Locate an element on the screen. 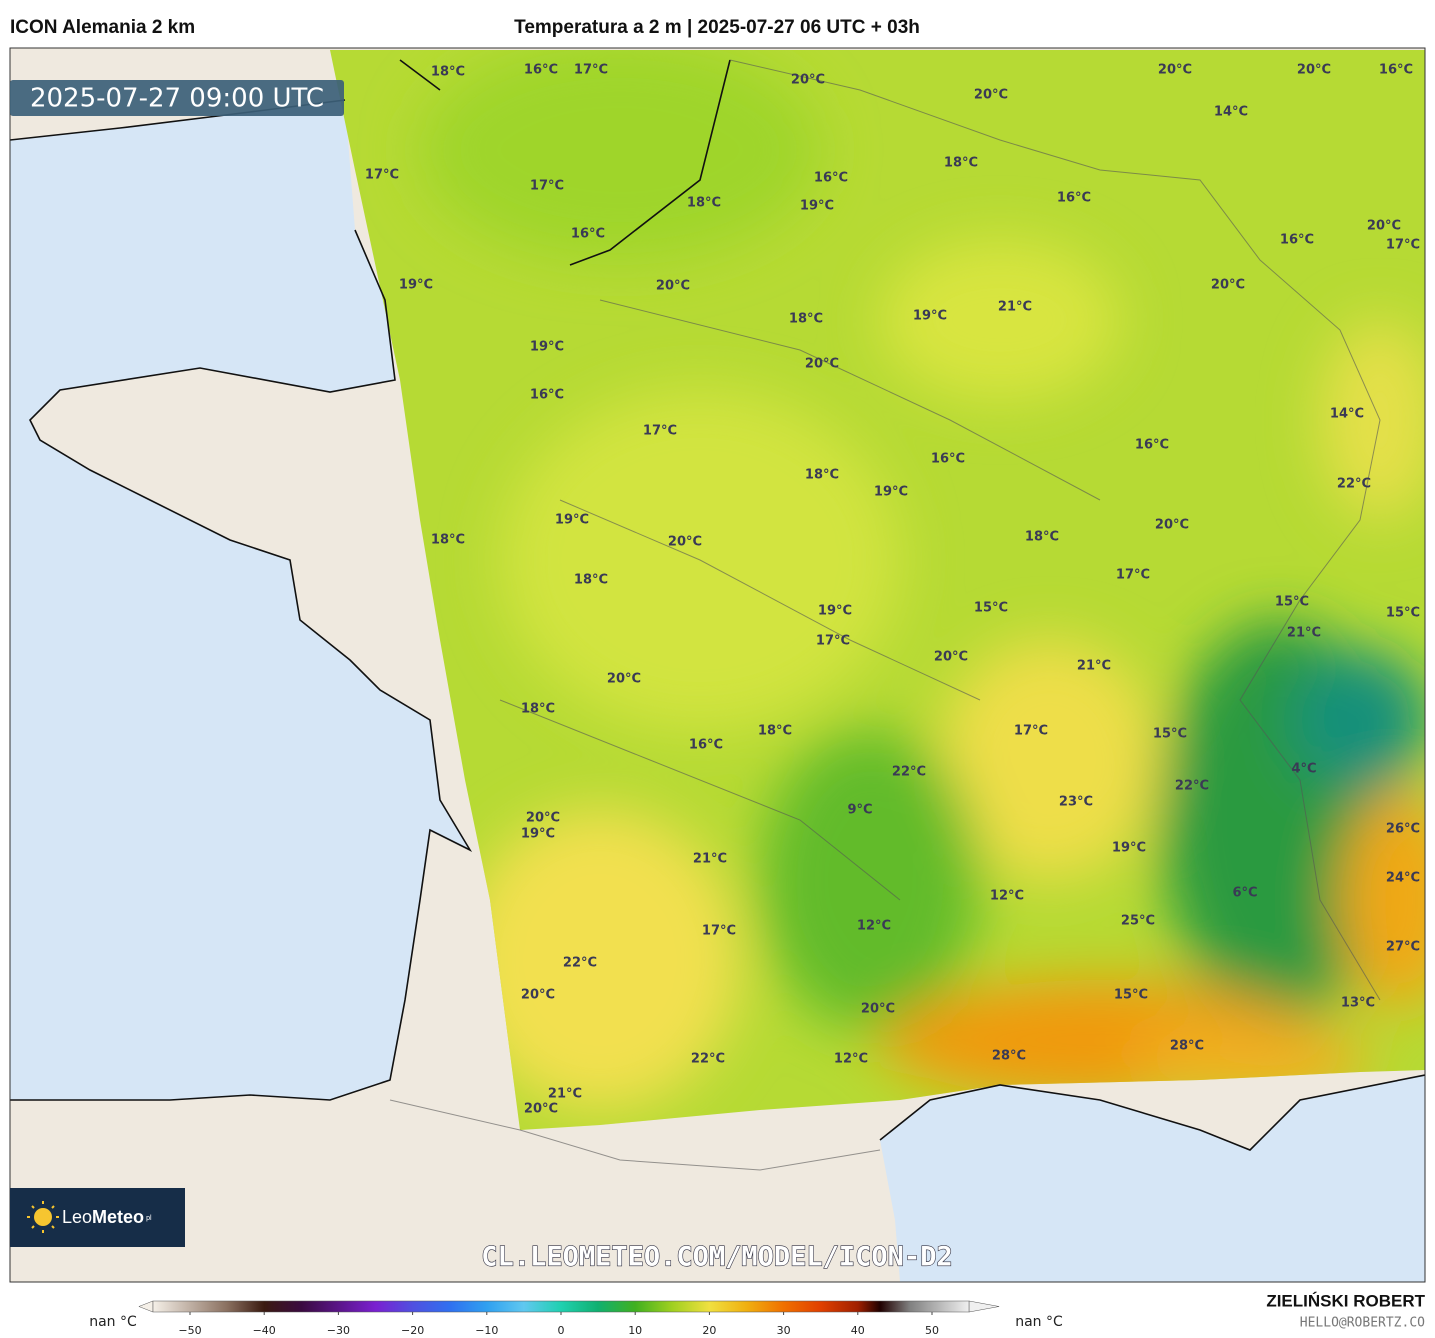  temperature-label: 24°C is located at coordinates (1403, 878).